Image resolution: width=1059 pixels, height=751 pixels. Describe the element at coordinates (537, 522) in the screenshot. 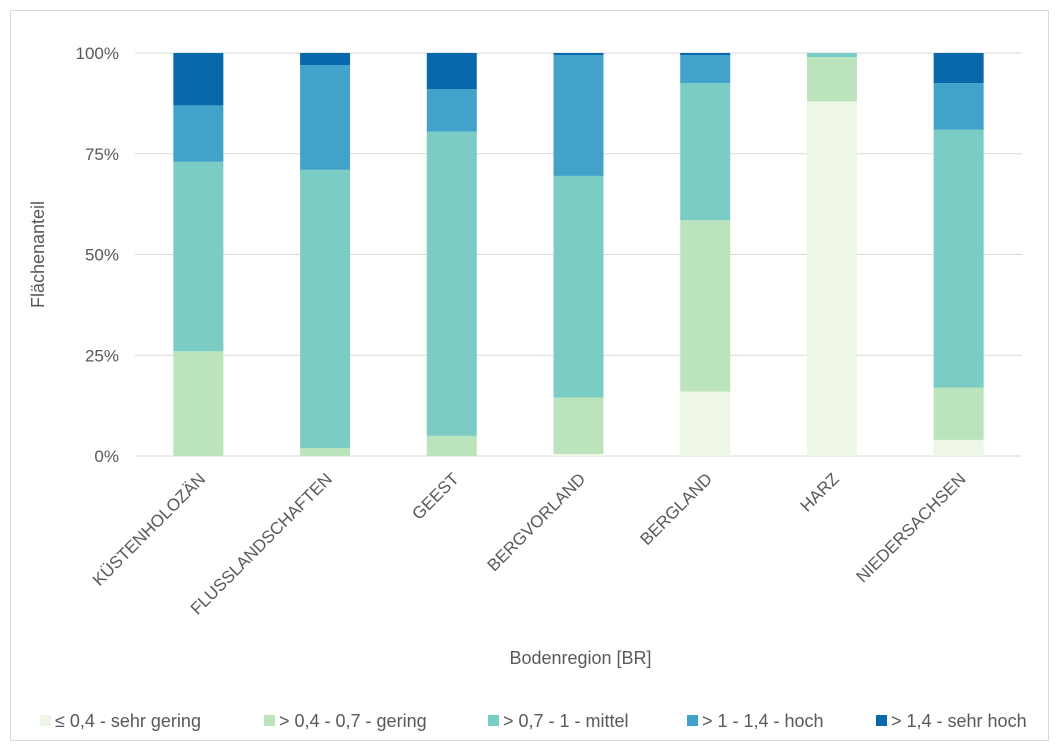

I see `x-tick-label: BERGVORLAND` at that location.